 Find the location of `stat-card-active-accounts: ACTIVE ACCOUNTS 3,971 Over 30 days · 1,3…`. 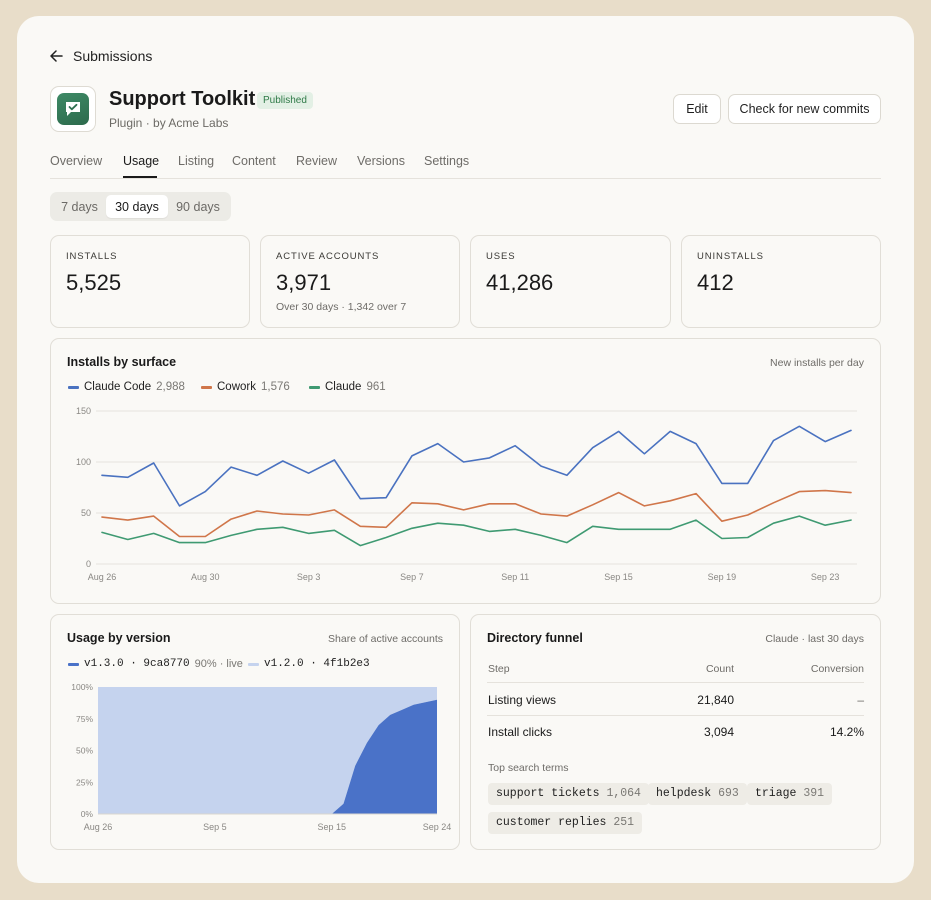

stat-card-active-accounts: ACTIVE ACCOUNTS 3,971 Over 30 days · 1,3… is located at coordinates (360, 281).